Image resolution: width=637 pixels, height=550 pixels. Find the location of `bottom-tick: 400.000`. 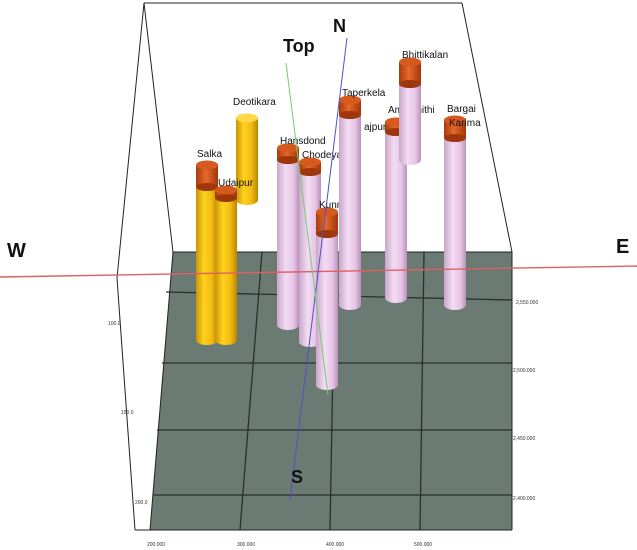

bottom-tick: 400.000 is located at coordinates (335, 545).